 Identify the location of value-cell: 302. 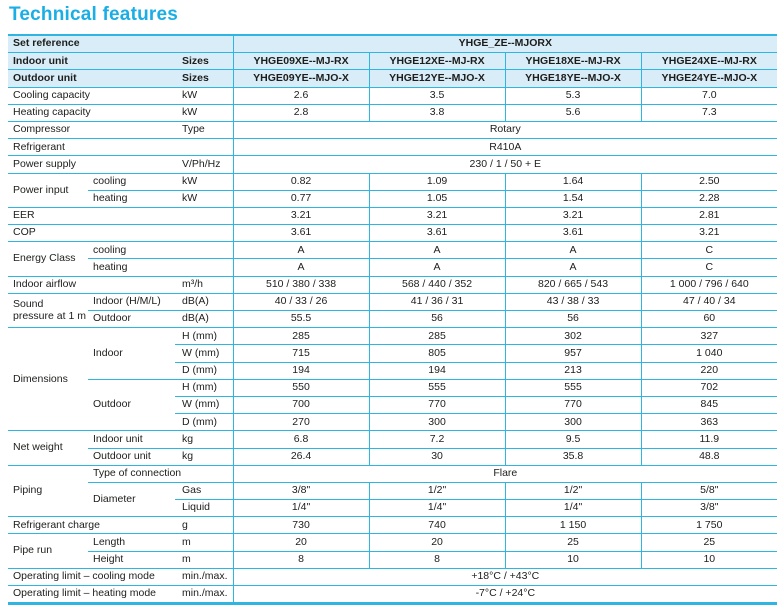
(573, 336).